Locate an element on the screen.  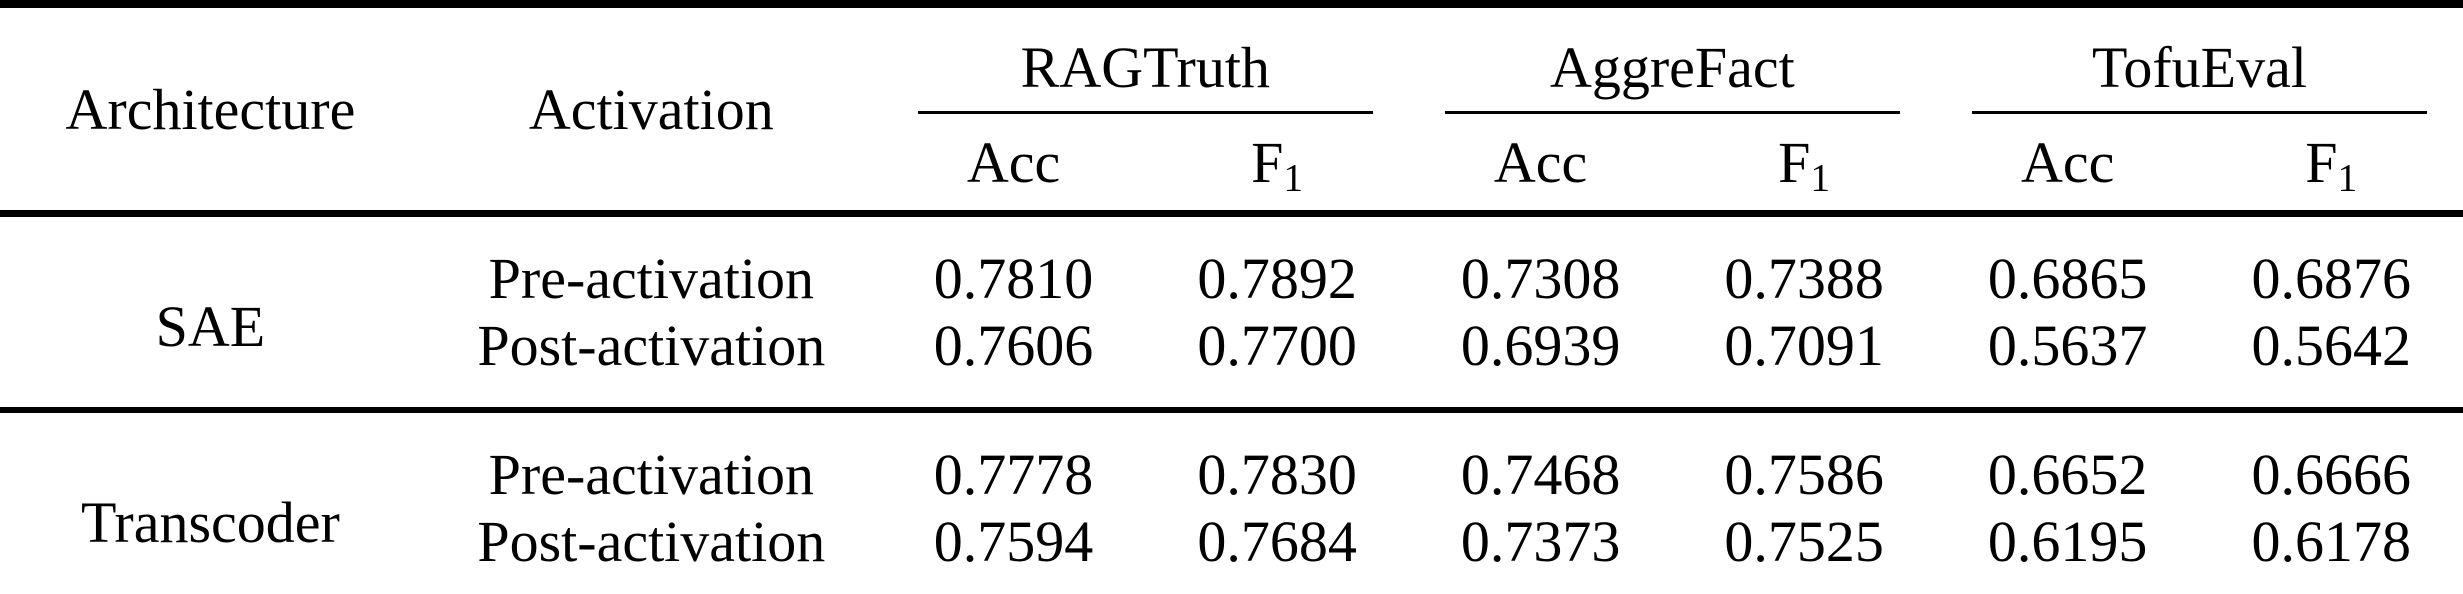
metric-cell: 0.6876 is located at coordinates (2331, 278).